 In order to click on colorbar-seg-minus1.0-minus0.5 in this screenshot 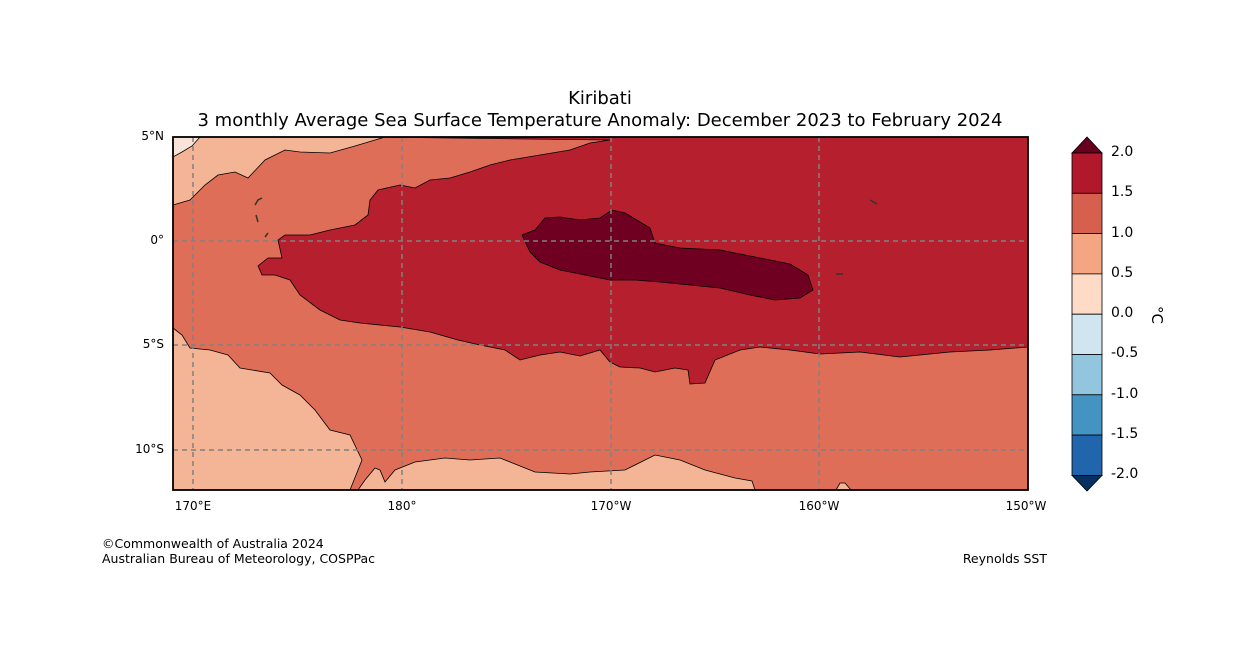, I will do `click(1087, 375)`.